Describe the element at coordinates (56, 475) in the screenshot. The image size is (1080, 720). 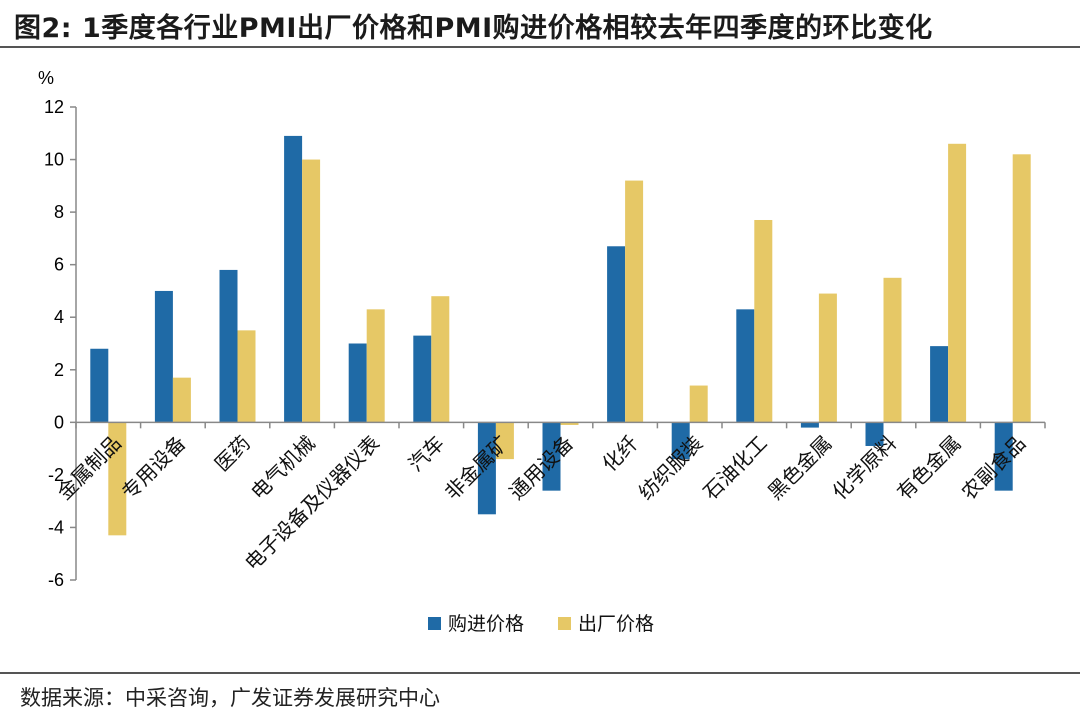
I see `y-tick-label: -2` at that location.